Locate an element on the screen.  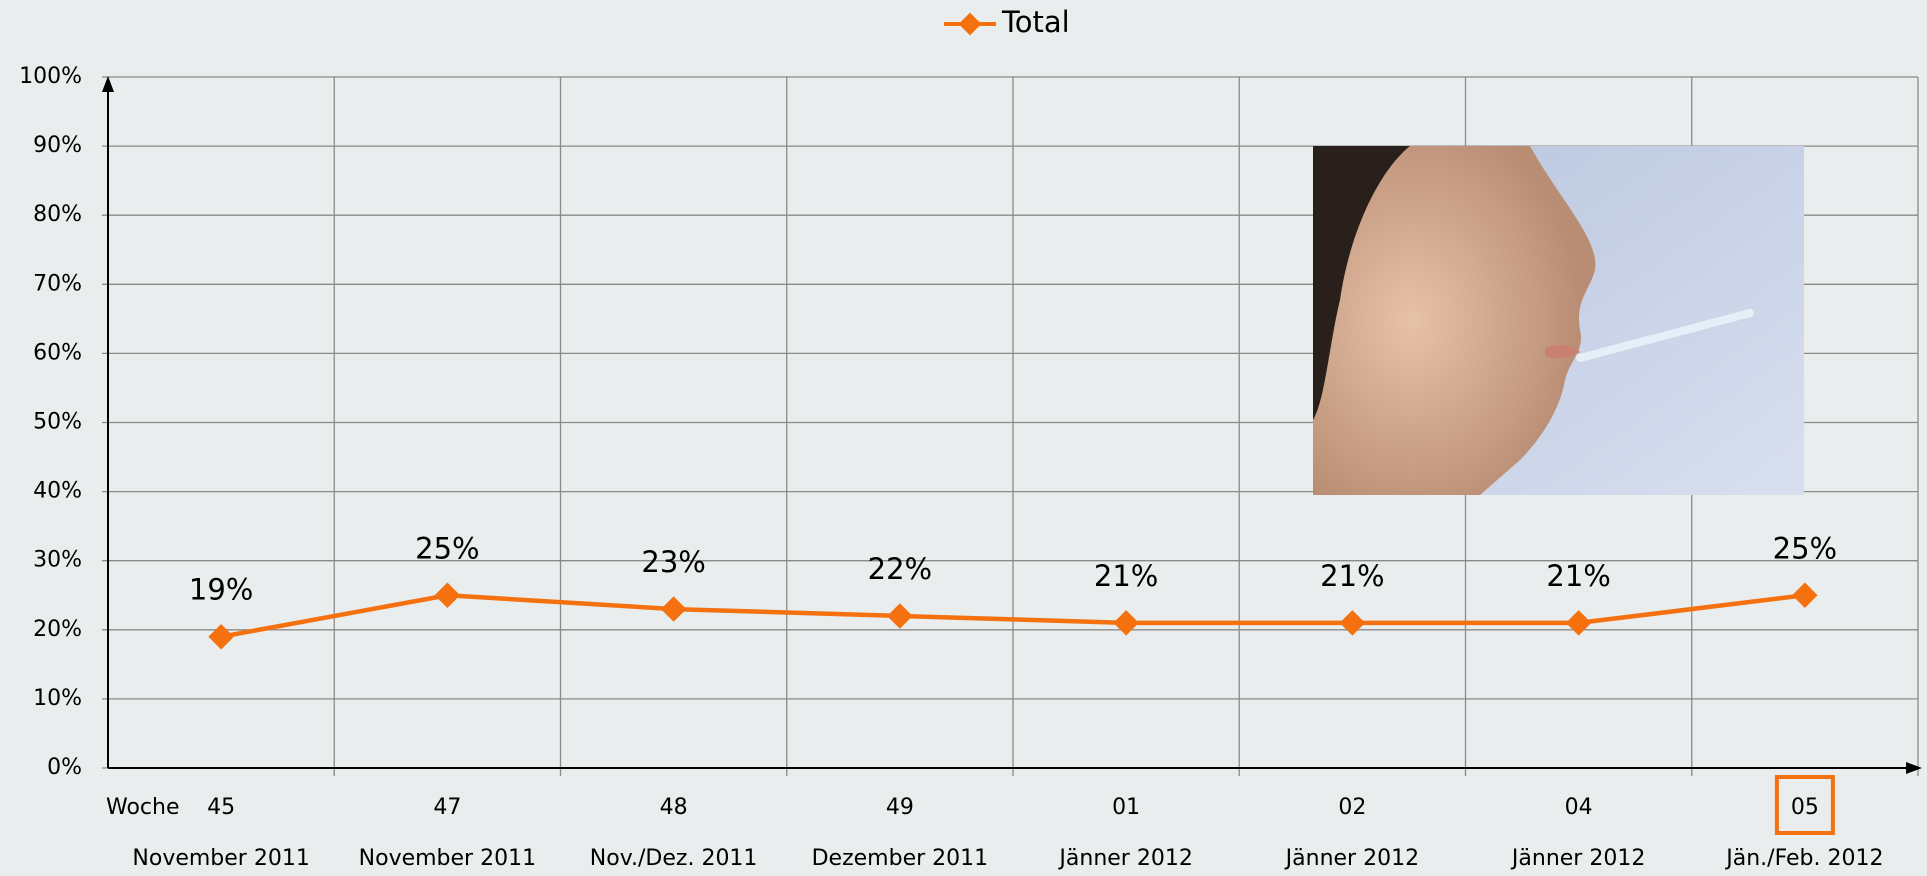
y-tick-label: 40% is located at coordinates (57, 491).